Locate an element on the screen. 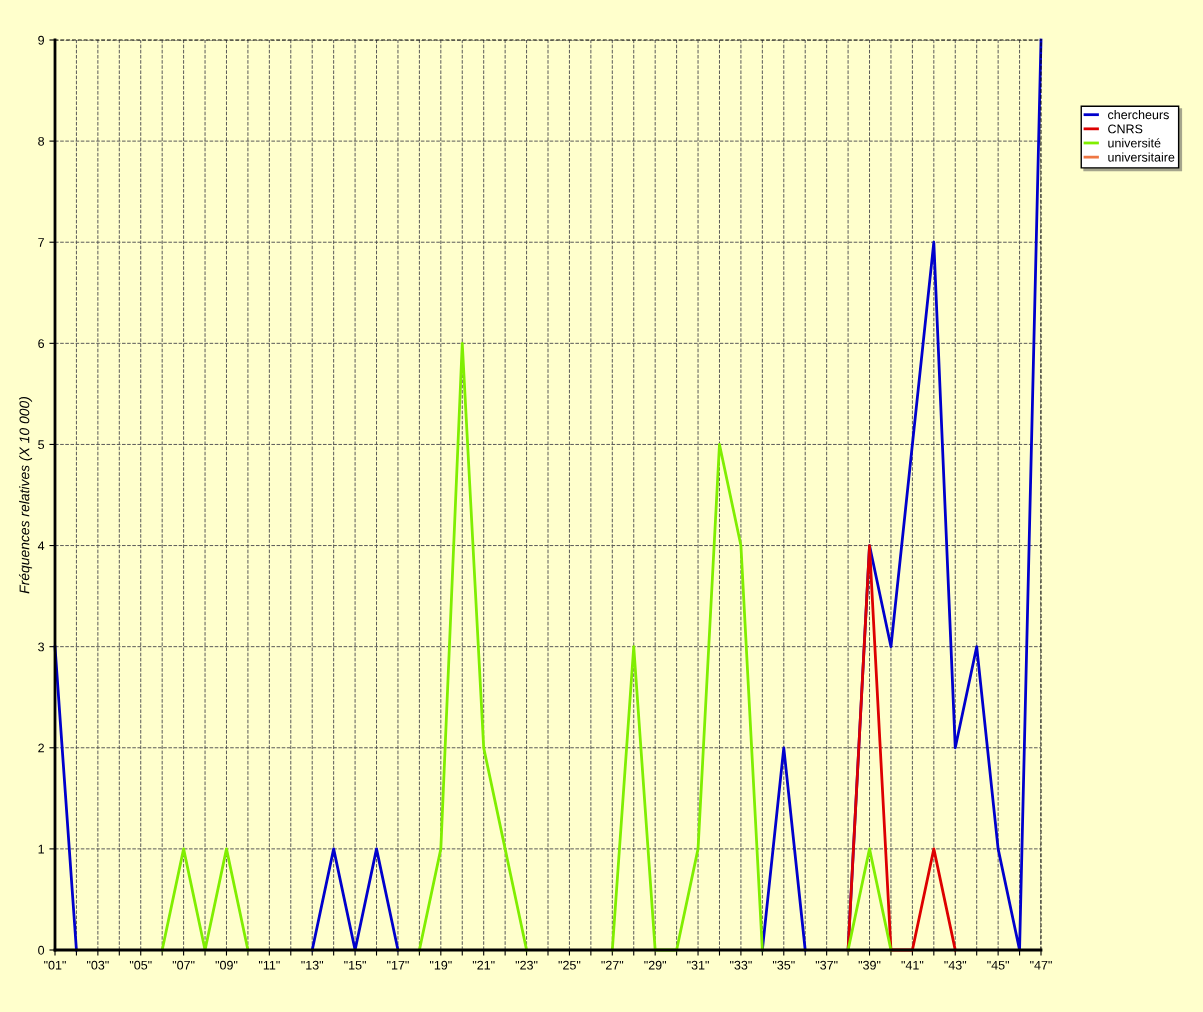  x-tick-label: "15" is located at coordinates (355, 965).